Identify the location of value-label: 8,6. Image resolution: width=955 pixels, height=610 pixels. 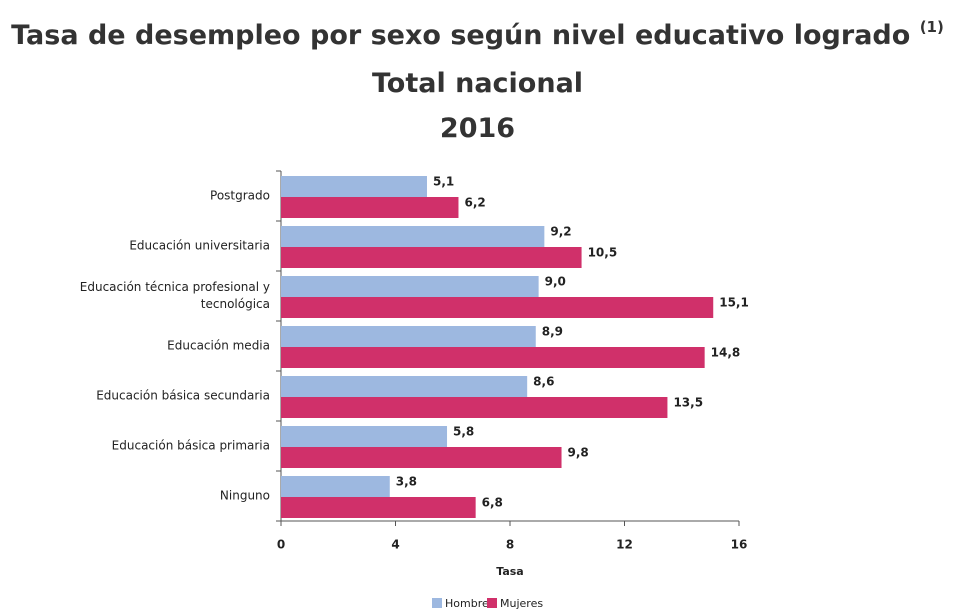
(543, 382).